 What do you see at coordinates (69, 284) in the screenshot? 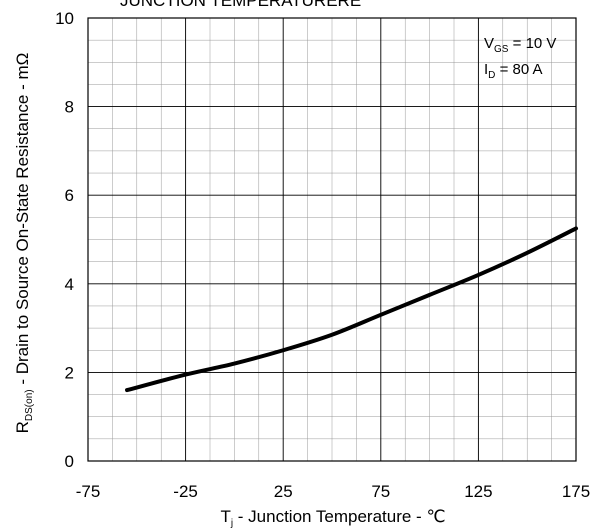
I see `y-tick-label: 4` at bounding box center [69, 284].